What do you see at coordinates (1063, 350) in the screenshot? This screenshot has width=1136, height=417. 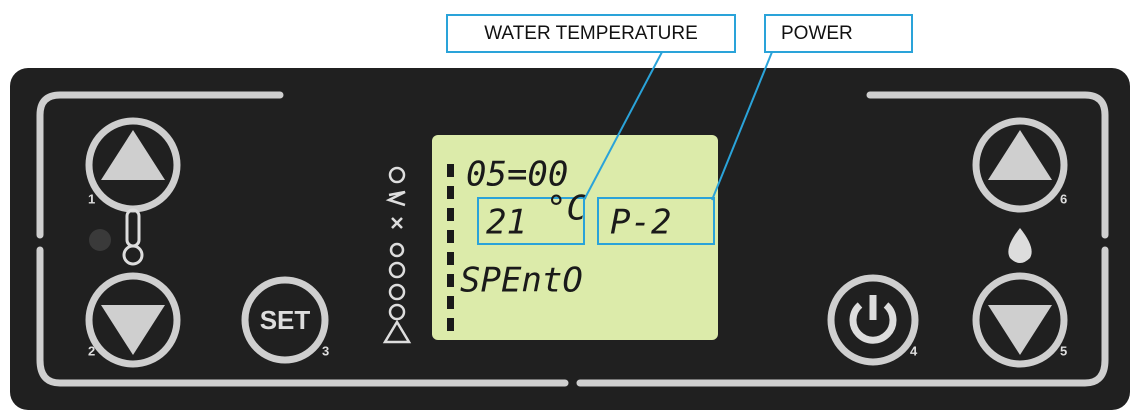 I see `button-number: 5` at bounding box center [1063, 350].